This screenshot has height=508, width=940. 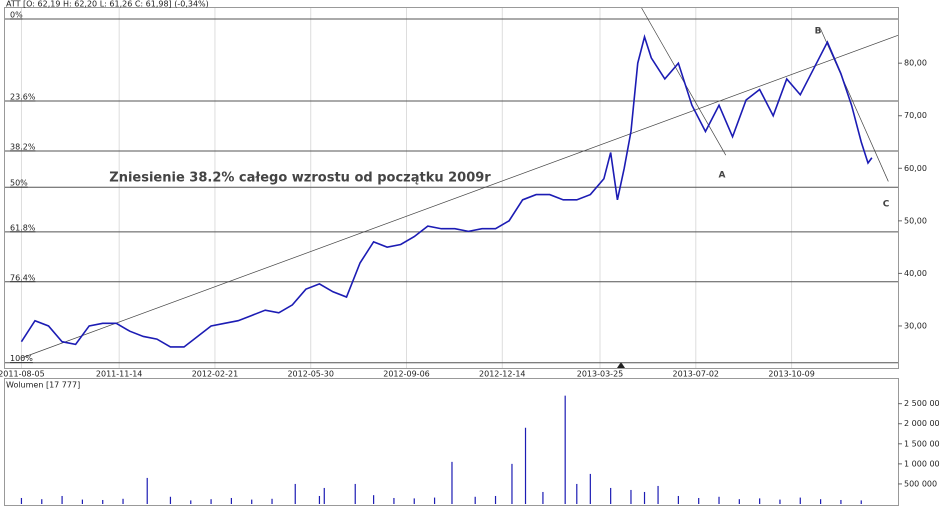 What do you see at coordinates (915, 168) in the screenshot?
I see `y-tick-label: 60,00` at bounding box center [915, 168].